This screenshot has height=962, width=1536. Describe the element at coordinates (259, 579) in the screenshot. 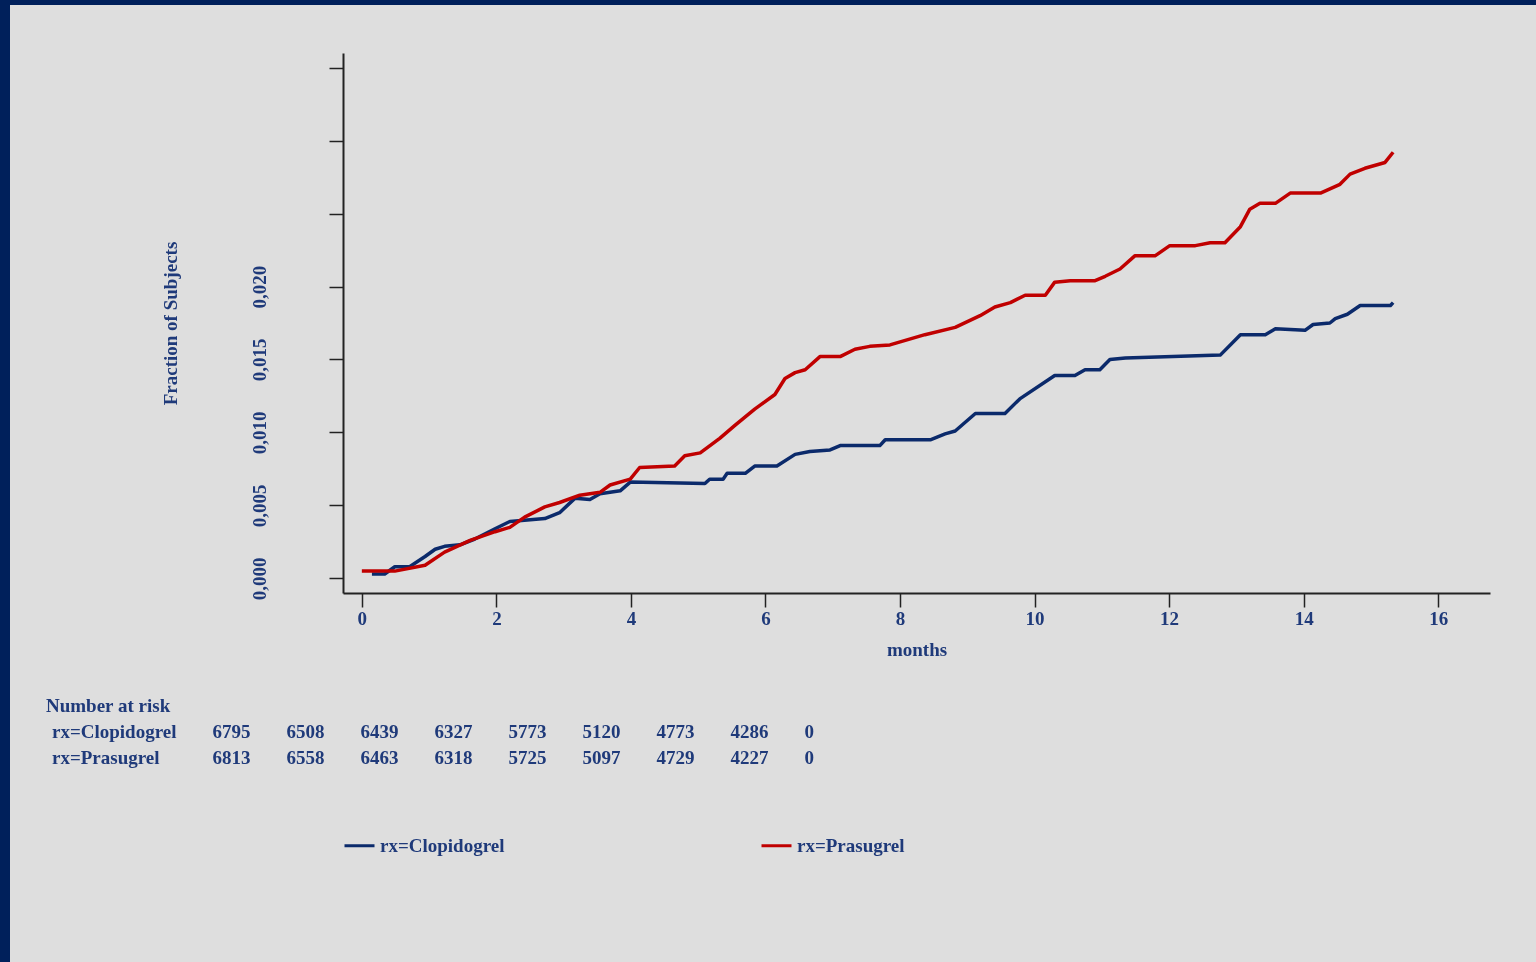

I see `y-tick-label: 0,000` at that location.